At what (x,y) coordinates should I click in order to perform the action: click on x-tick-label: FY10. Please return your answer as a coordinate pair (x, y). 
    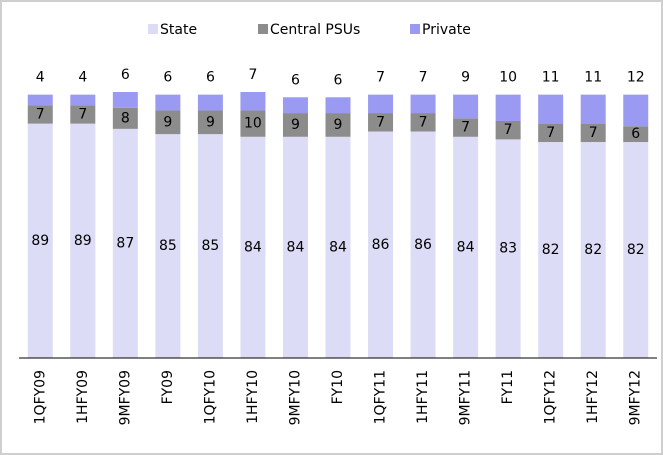
    Looking at the image, I should click on (338, 387).